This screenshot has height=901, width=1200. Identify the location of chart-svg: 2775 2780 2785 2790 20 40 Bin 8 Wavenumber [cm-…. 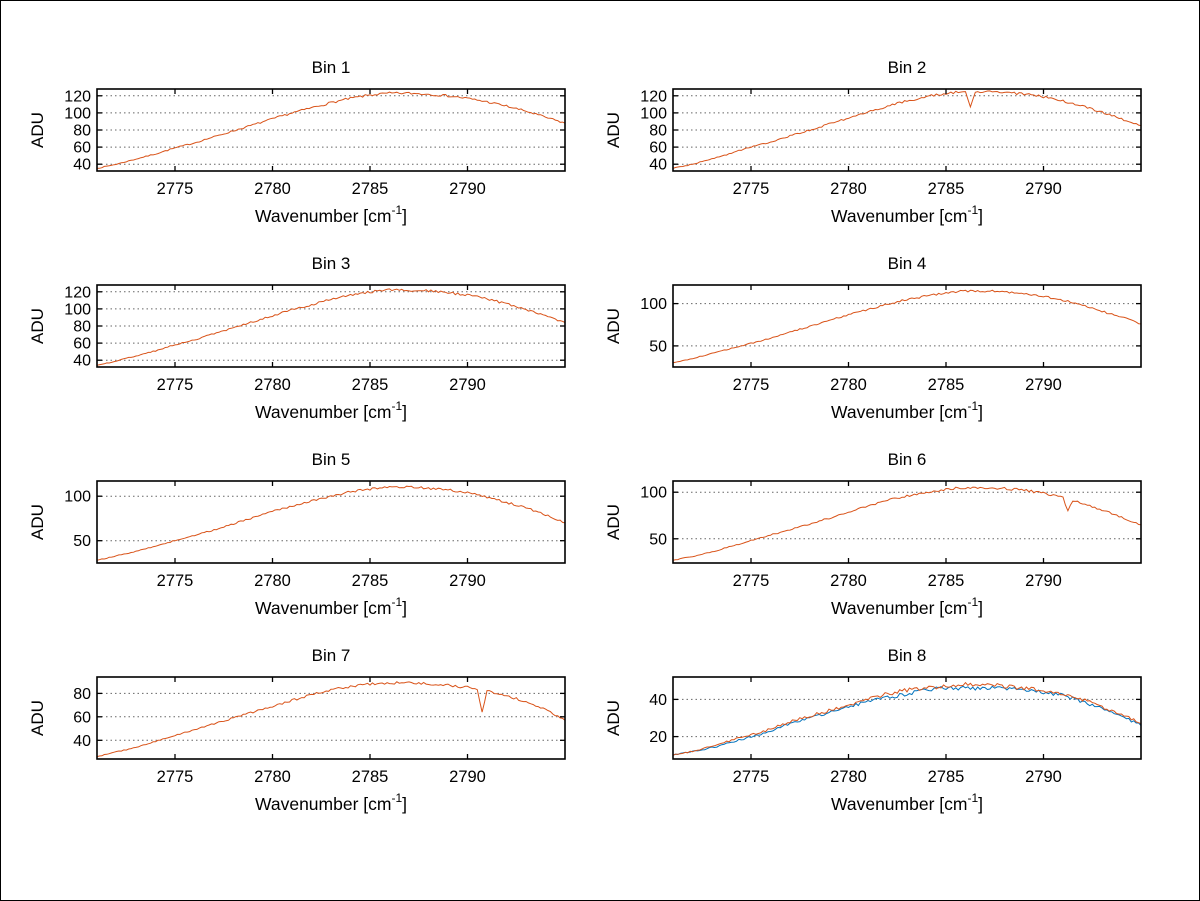
(873, 730).